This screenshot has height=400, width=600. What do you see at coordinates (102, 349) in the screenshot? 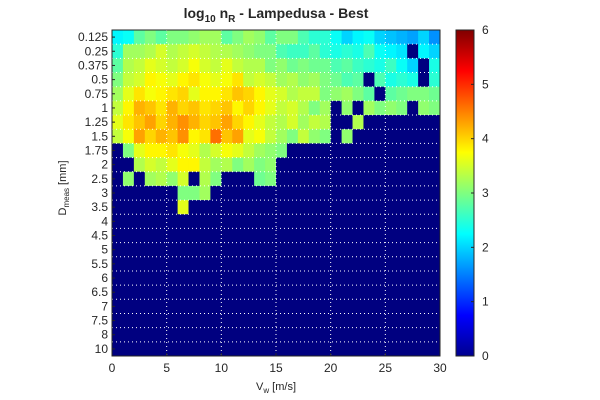
I see `y-tick-label: 10` at bounding box center [102, 349].